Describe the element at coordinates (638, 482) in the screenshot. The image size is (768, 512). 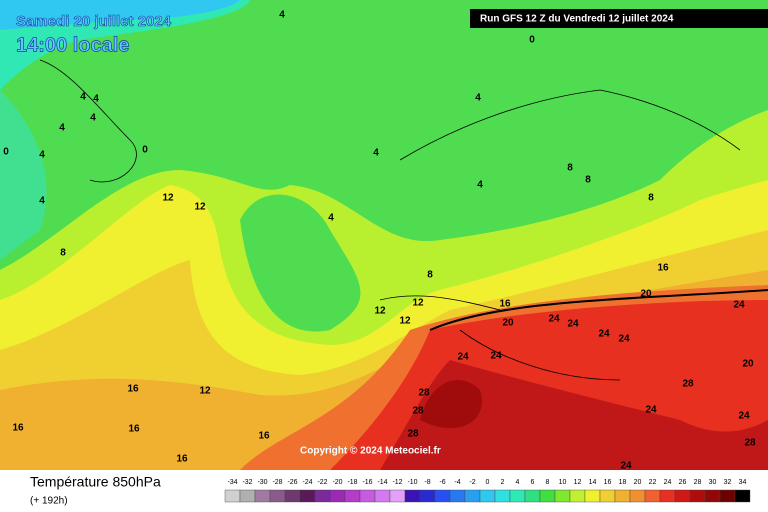
I see `legend-label: 20` at that location.